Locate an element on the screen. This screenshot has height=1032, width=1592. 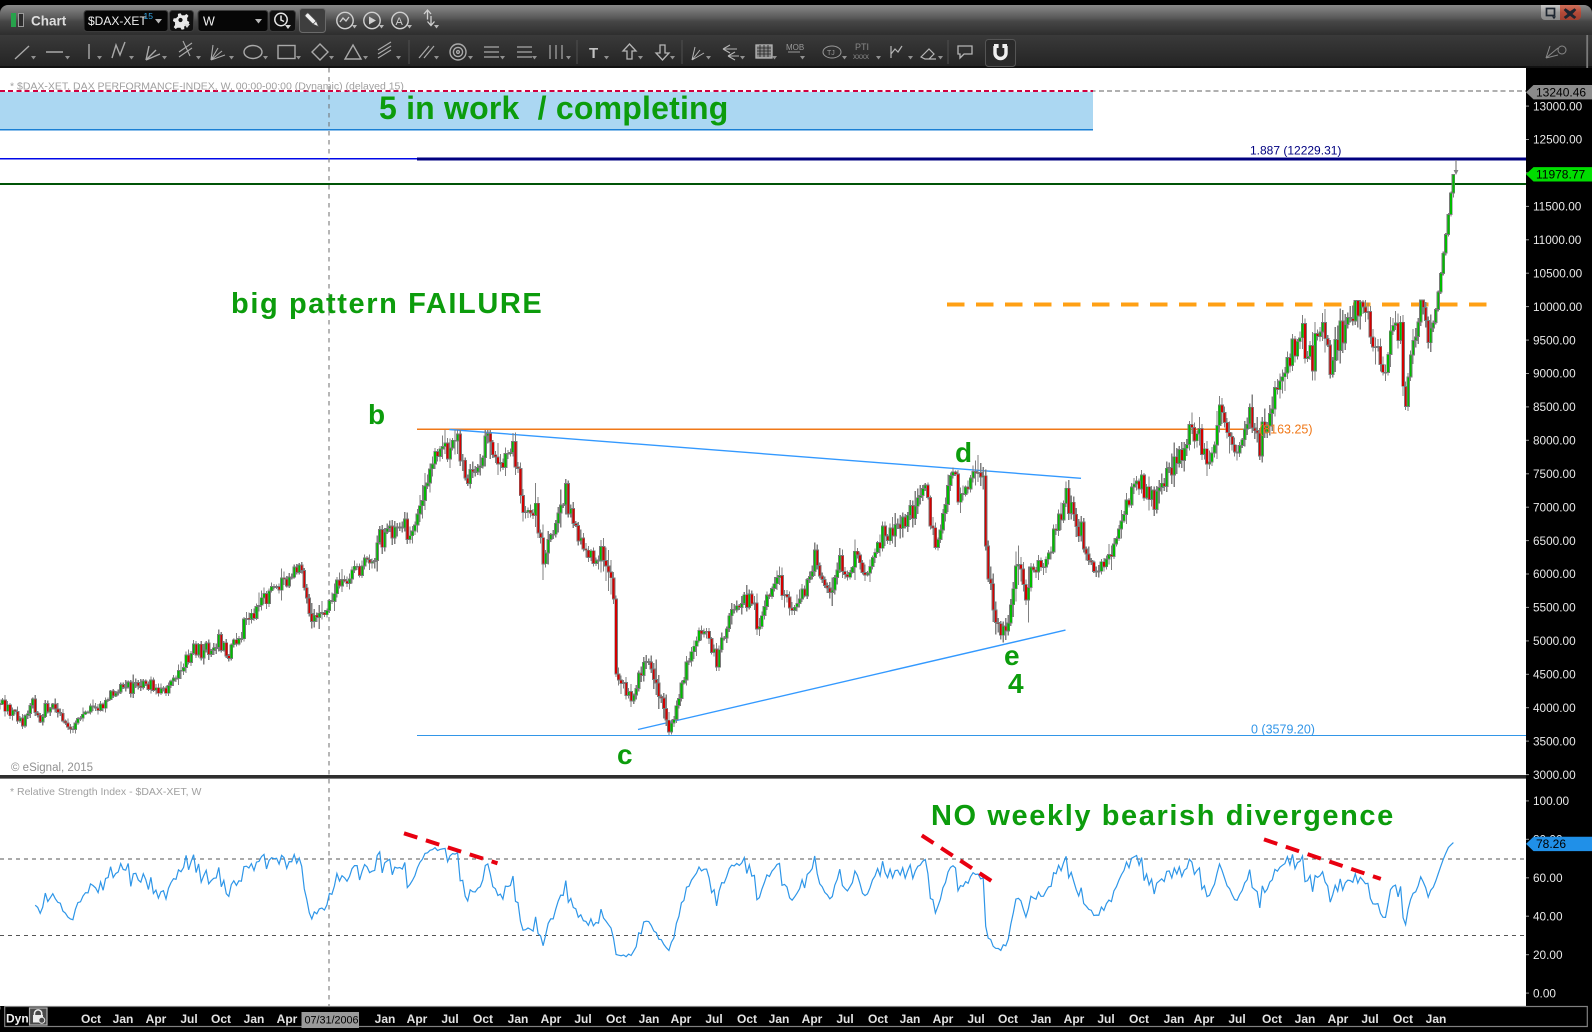
svg-text: 4000.00 is located at coordinates (1554, 708).